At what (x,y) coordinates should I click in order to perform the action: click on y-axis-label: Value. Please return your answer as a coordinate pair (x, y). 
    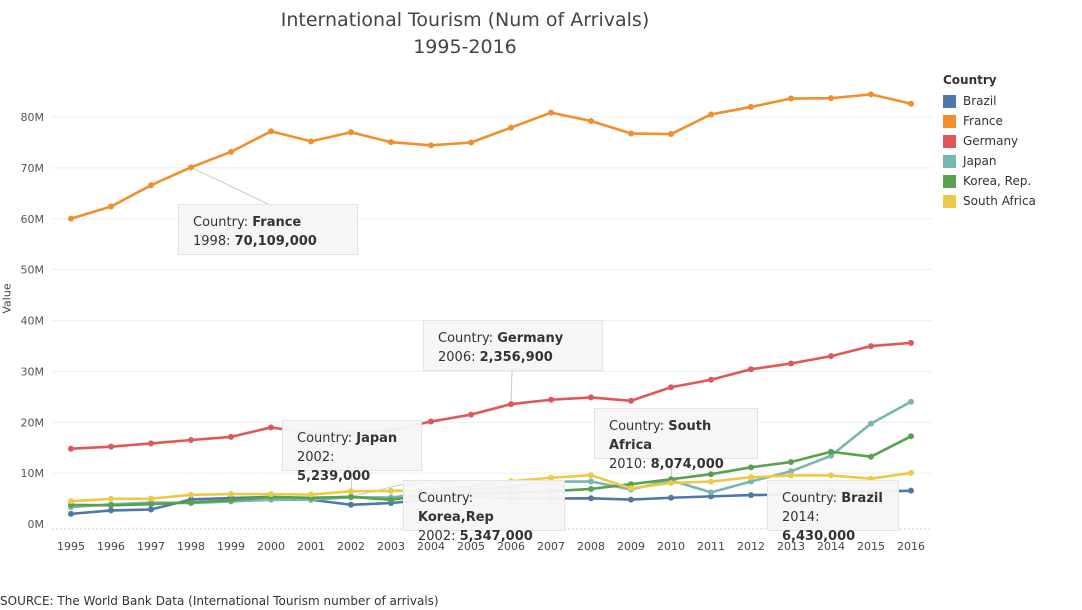
    Looking at the image, I should click on (7, 298).